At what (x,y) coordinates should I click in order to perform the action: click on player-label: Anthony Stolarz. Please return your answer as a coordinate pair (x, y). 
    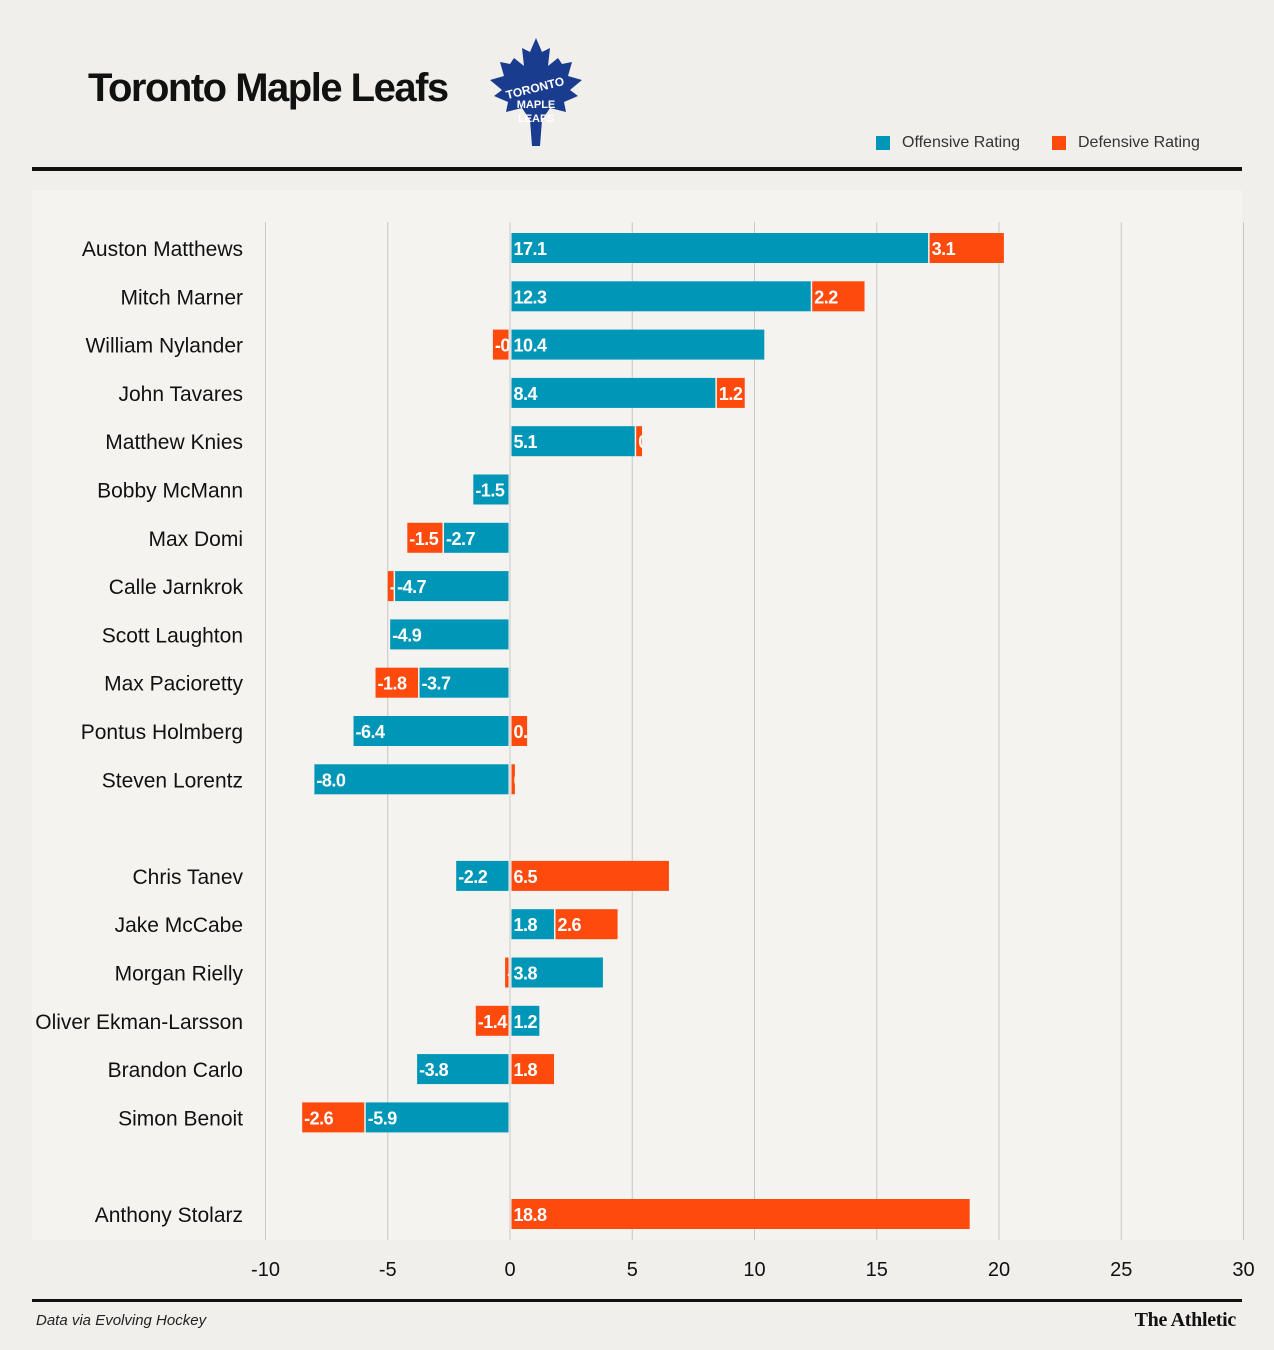
    Looking at the image, I should click on (169, 1215).